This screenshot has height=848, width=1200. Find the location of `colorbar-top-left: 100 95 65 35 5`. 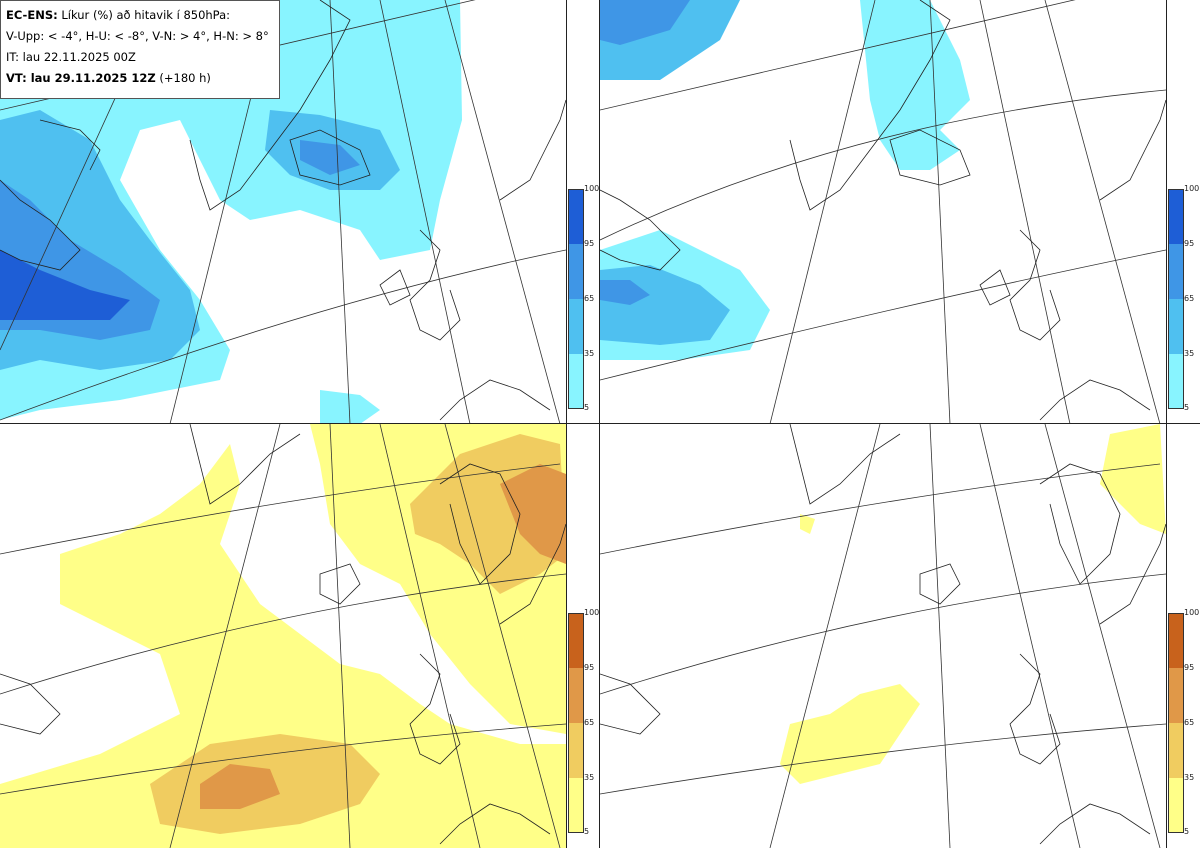

colorbar-top-left: 100 95 65 35 5 is located at coordinates (583, 298).